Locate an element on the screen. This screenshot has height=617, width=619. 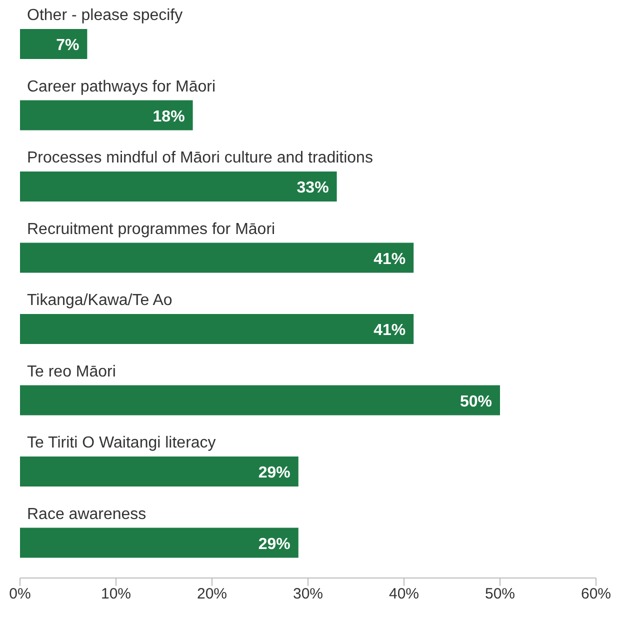
y-tick-label: Career pathways for Māori is located at coordinates (121, 87).